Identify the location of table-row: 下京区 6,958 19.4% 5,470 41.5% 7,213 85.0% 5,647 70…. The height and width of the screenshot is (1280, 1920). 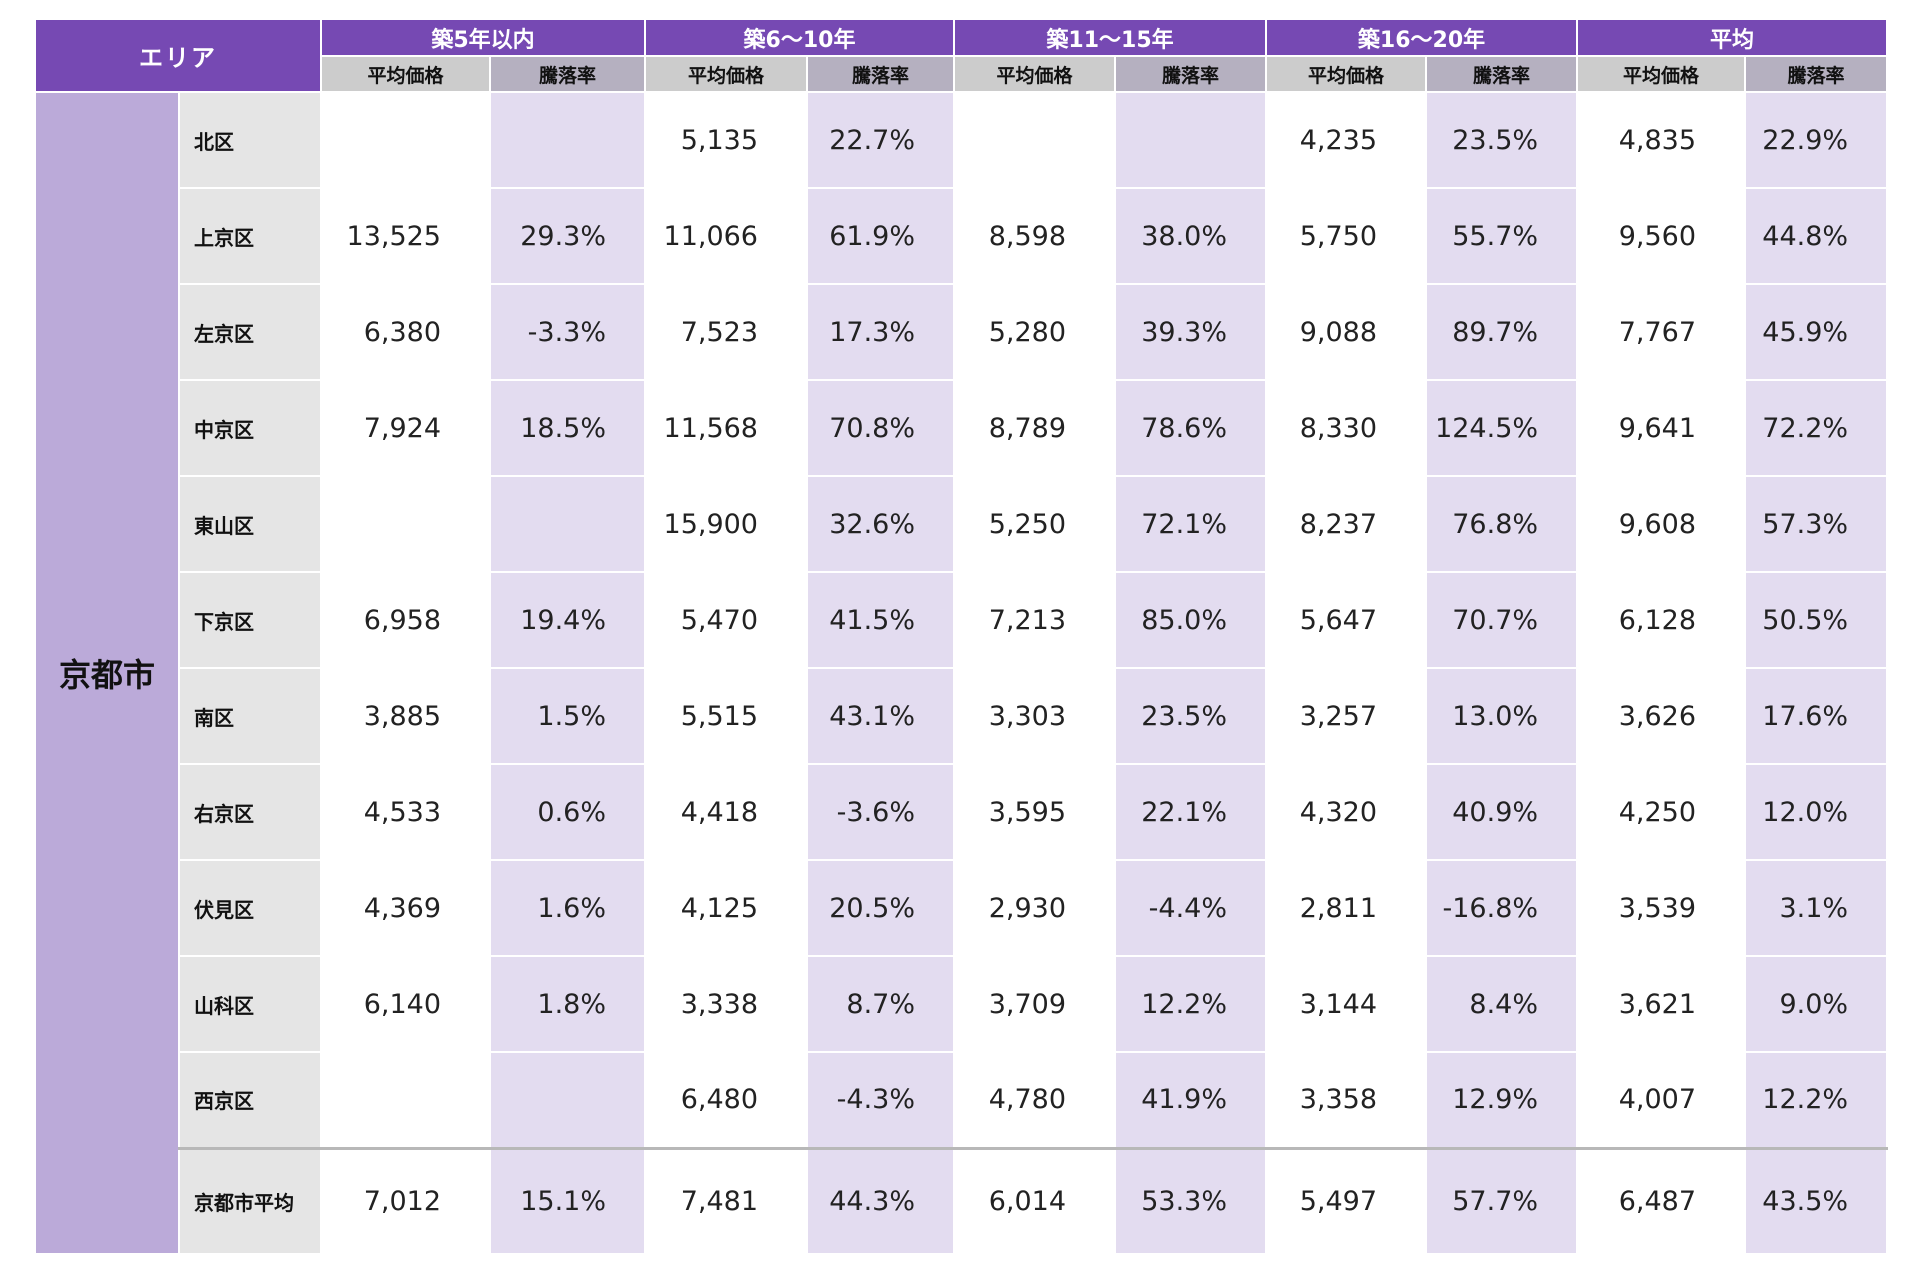
(962, 620).